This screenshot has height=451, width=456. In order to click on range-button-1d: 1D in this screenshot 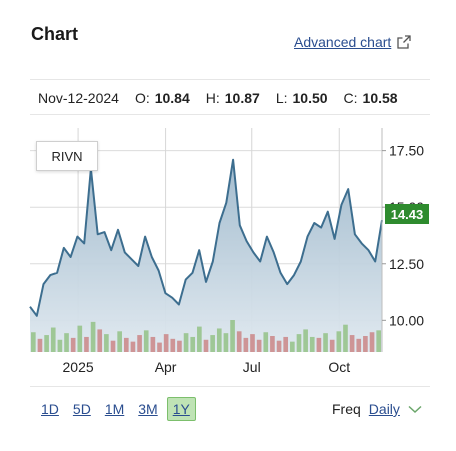, I will do `click(50, 409)`.